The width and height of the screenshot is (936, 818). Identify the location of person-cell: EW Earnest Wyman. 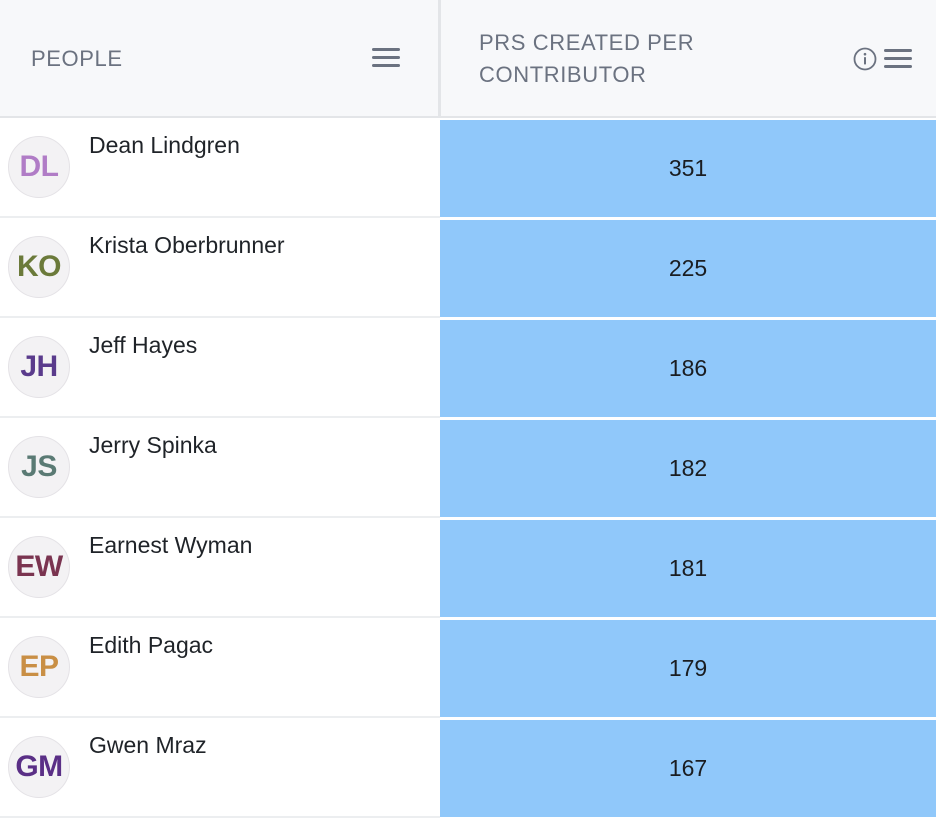
(220, 568).